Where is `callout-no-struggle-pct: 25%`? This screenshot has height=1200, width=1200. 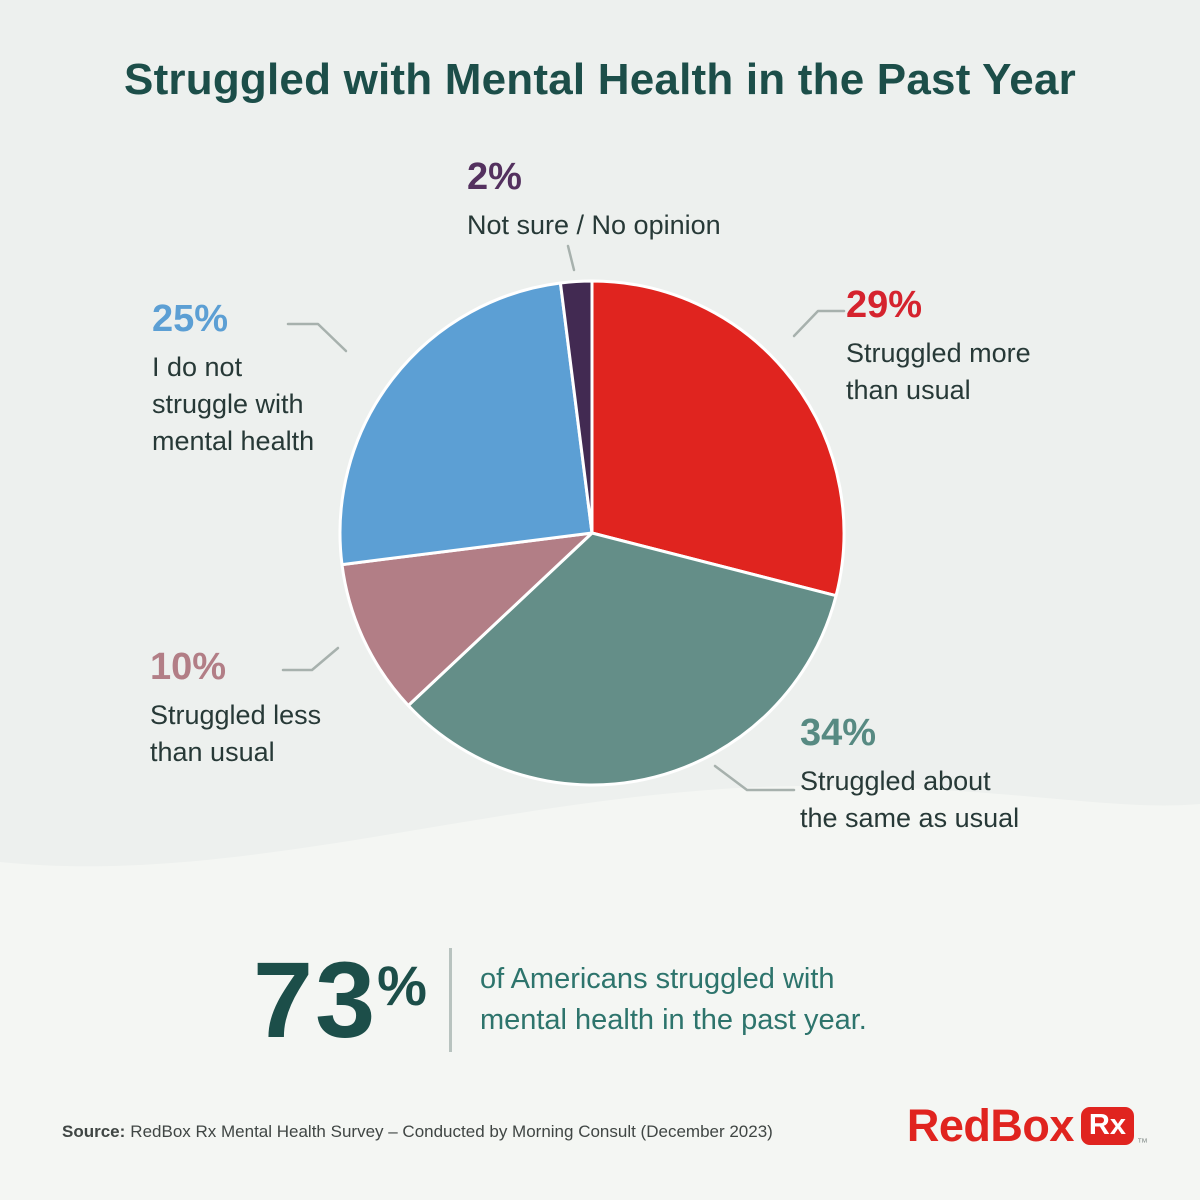 callout-no-struggle-pct: 25% is located at coordinates (190, 319).